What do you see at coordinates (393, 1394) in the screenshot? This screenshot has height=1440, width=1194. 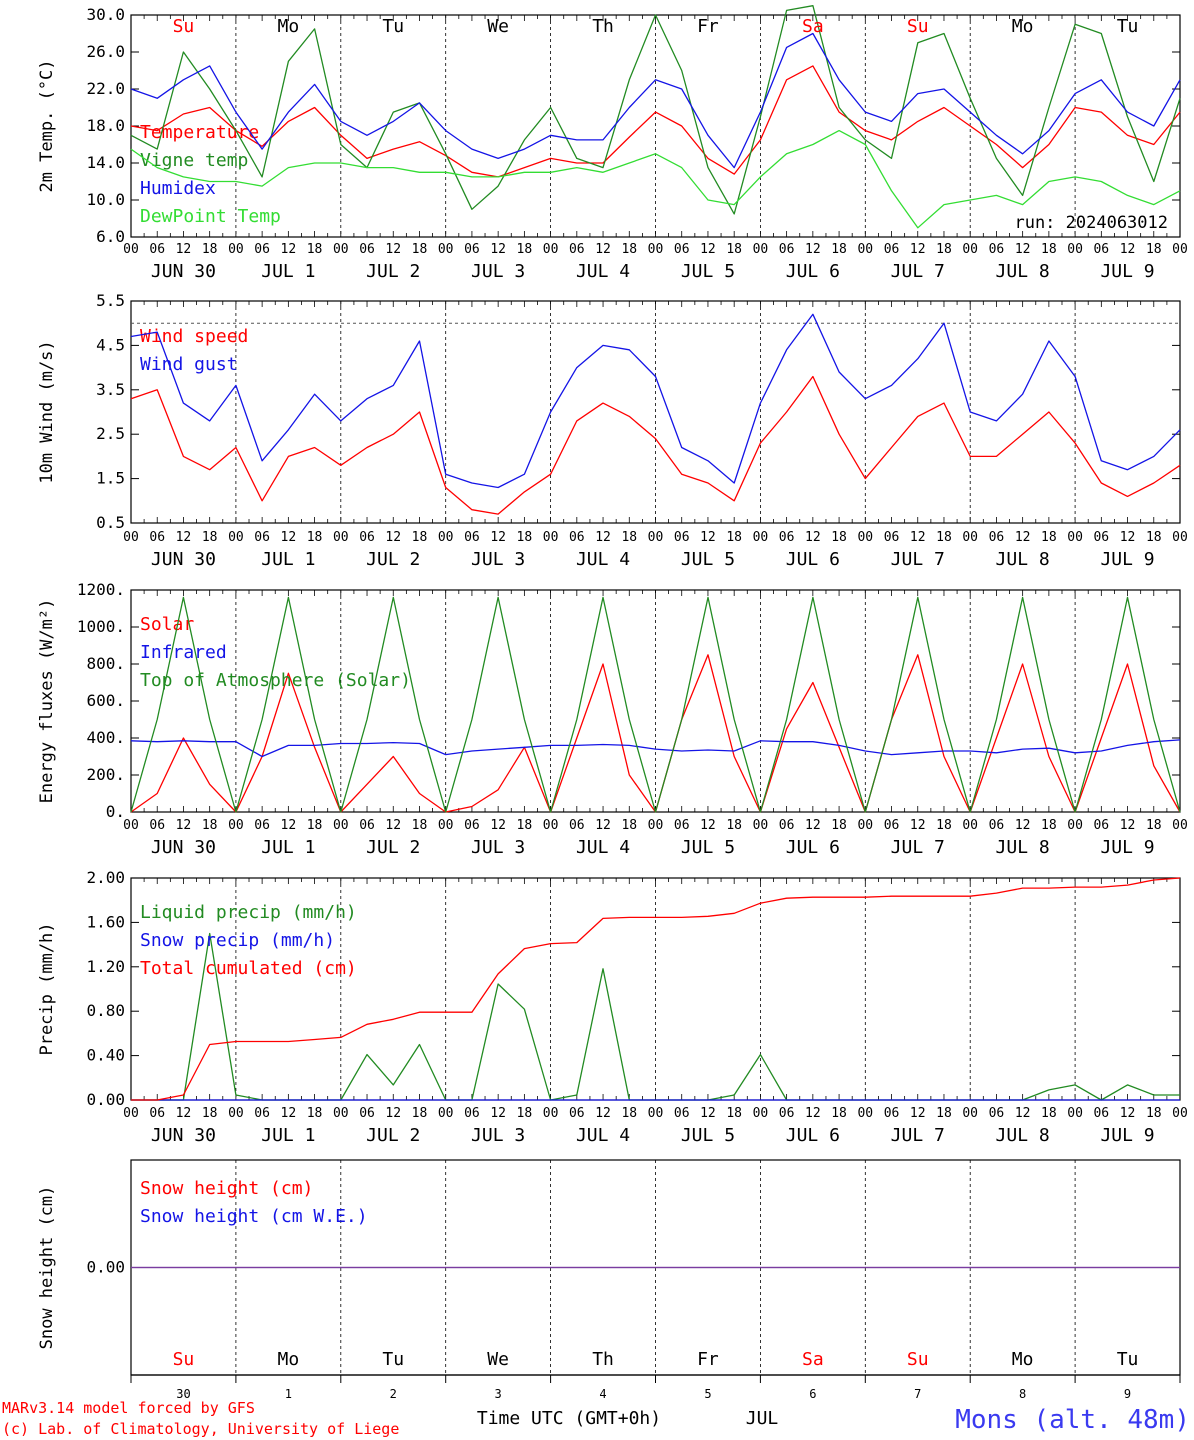 I see `day-number: 2` at bounding box center [393, 1394].